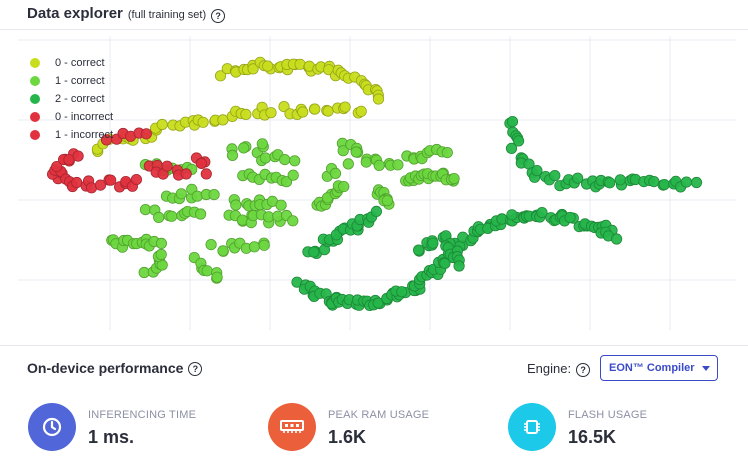  Describe the element at coordinates (115, 368) in the screenshot. I see `performance-title-row: On-device performance ?` at that location.